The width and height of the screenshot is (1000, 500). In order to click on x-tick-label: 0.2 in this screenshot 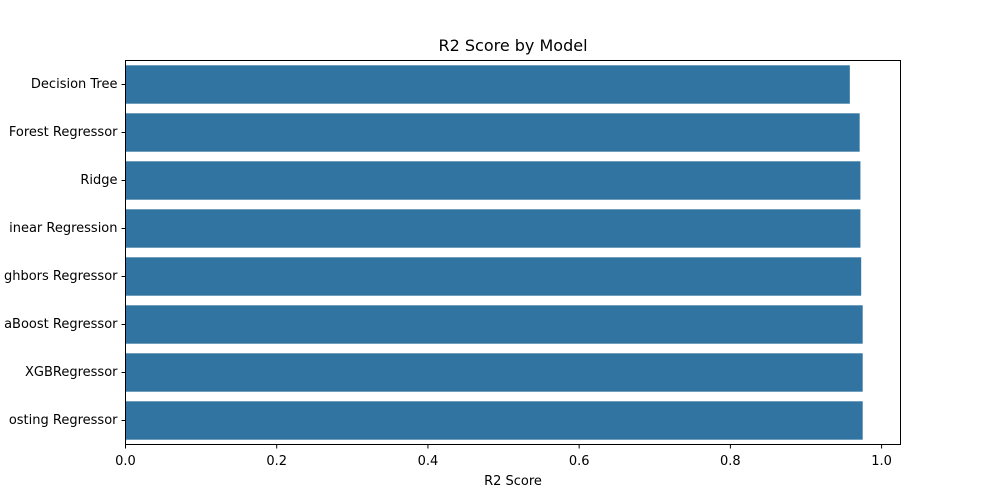, I will do `click(276, 461)`.